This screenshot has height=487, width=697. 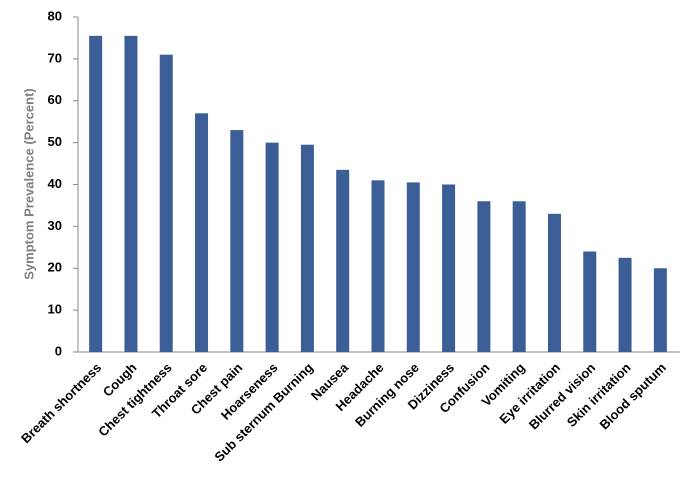 What do you see at coordinates (55, 99) in the screenshot?
I see `y-tick-label: 60` at bounding box center [55, 99].